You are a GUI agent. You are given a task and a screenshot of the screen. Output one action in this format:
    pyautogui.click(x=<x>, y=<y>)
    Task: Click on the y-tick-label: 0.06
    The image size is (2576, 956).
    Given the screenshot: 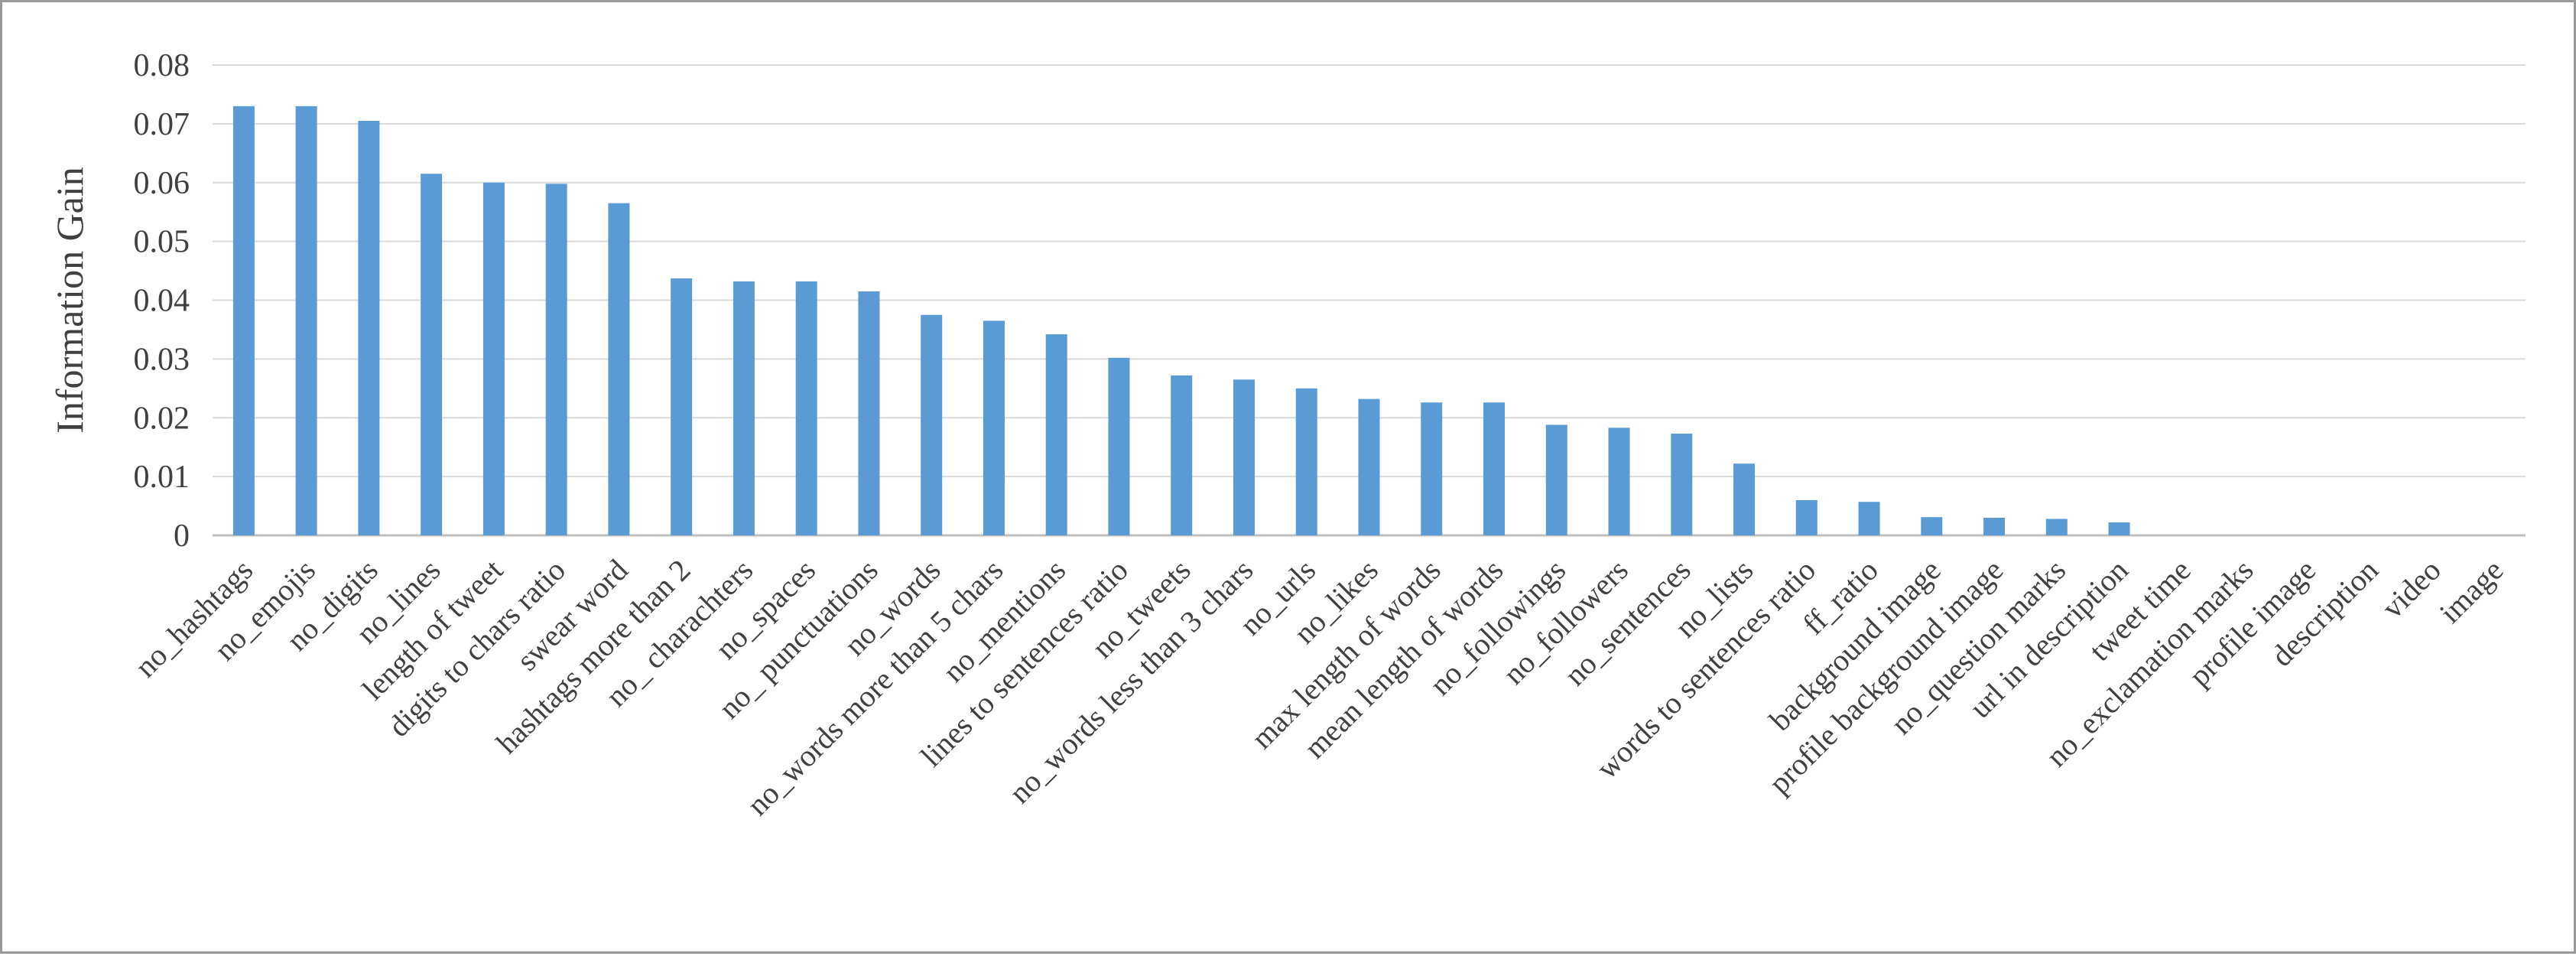 What is the action you would take?
    pyautogui.click(x=162, y=184)
    